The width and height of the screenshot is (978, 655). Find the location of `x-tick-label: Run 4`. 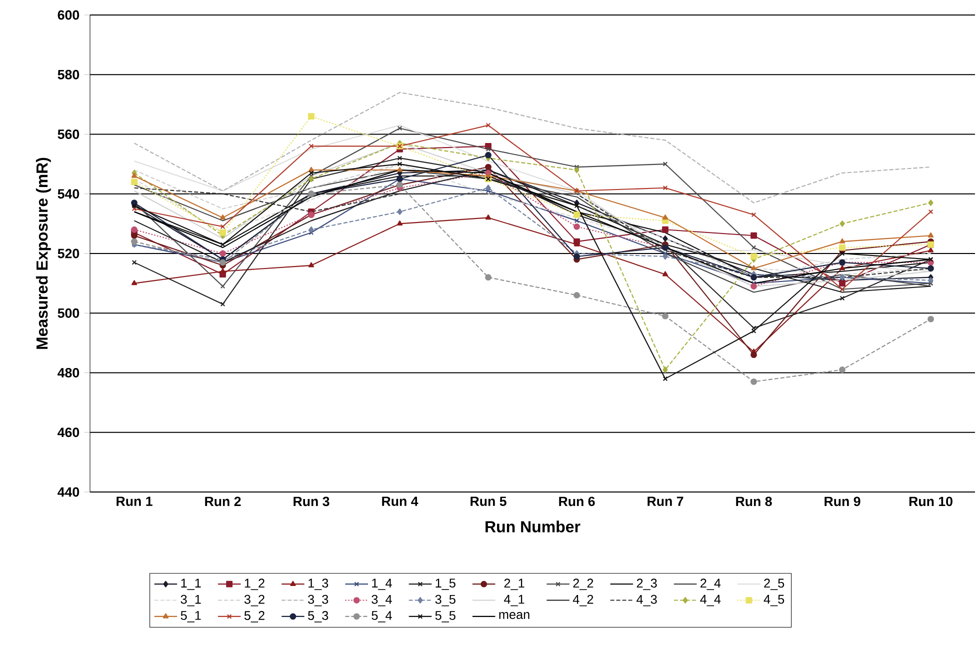

x-tick-label: Run 4 is located at coordinates (400, 501).